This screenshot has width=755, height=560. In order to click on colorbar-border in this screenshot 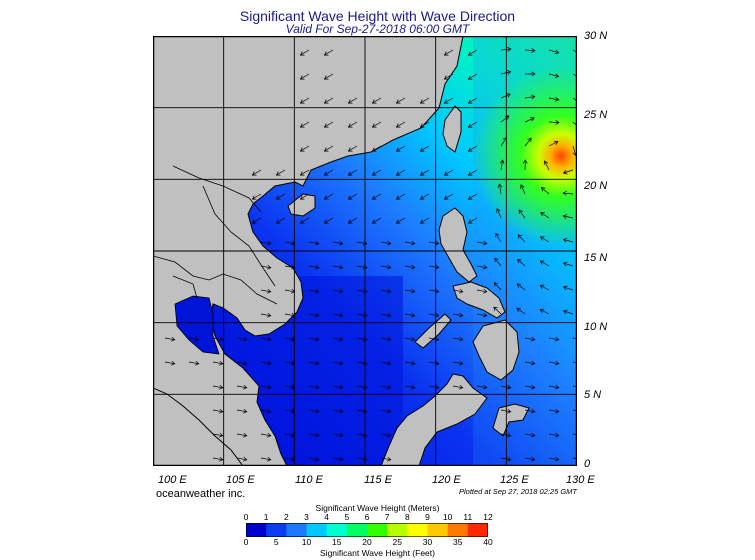, I will do `click(367, 530)`.